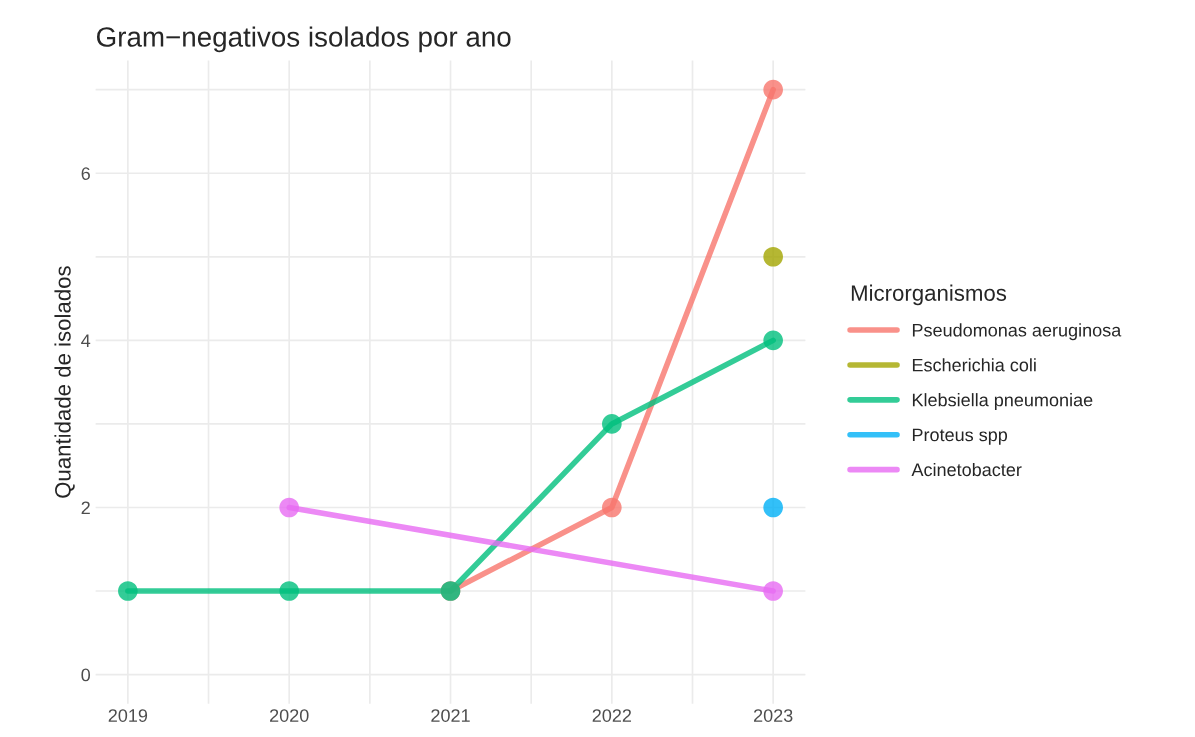  What do you see at coordinates (960, 436) in the screenshot?
I see `legend-label: Proteus spp` at bounding box center [960, 436].